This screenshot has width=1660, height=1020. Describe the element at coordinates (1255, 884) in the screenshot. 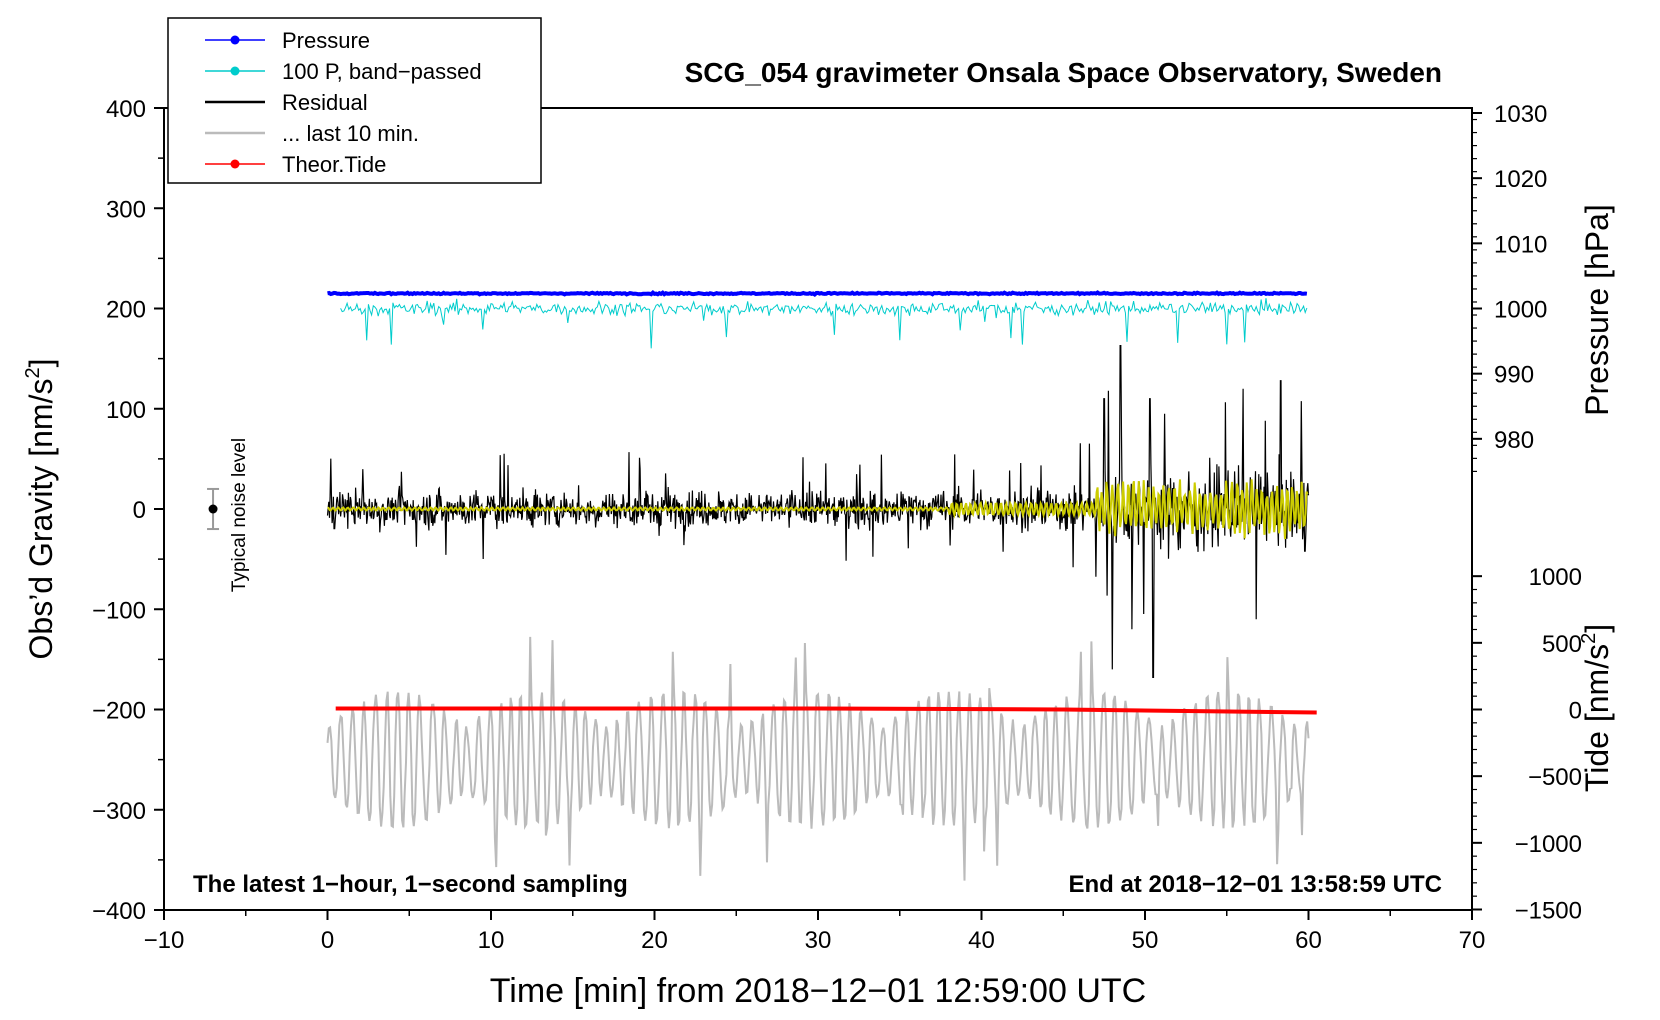

I see `annotation-end-time: End at 2018−12−01 13:58:59 UTC` at that location.